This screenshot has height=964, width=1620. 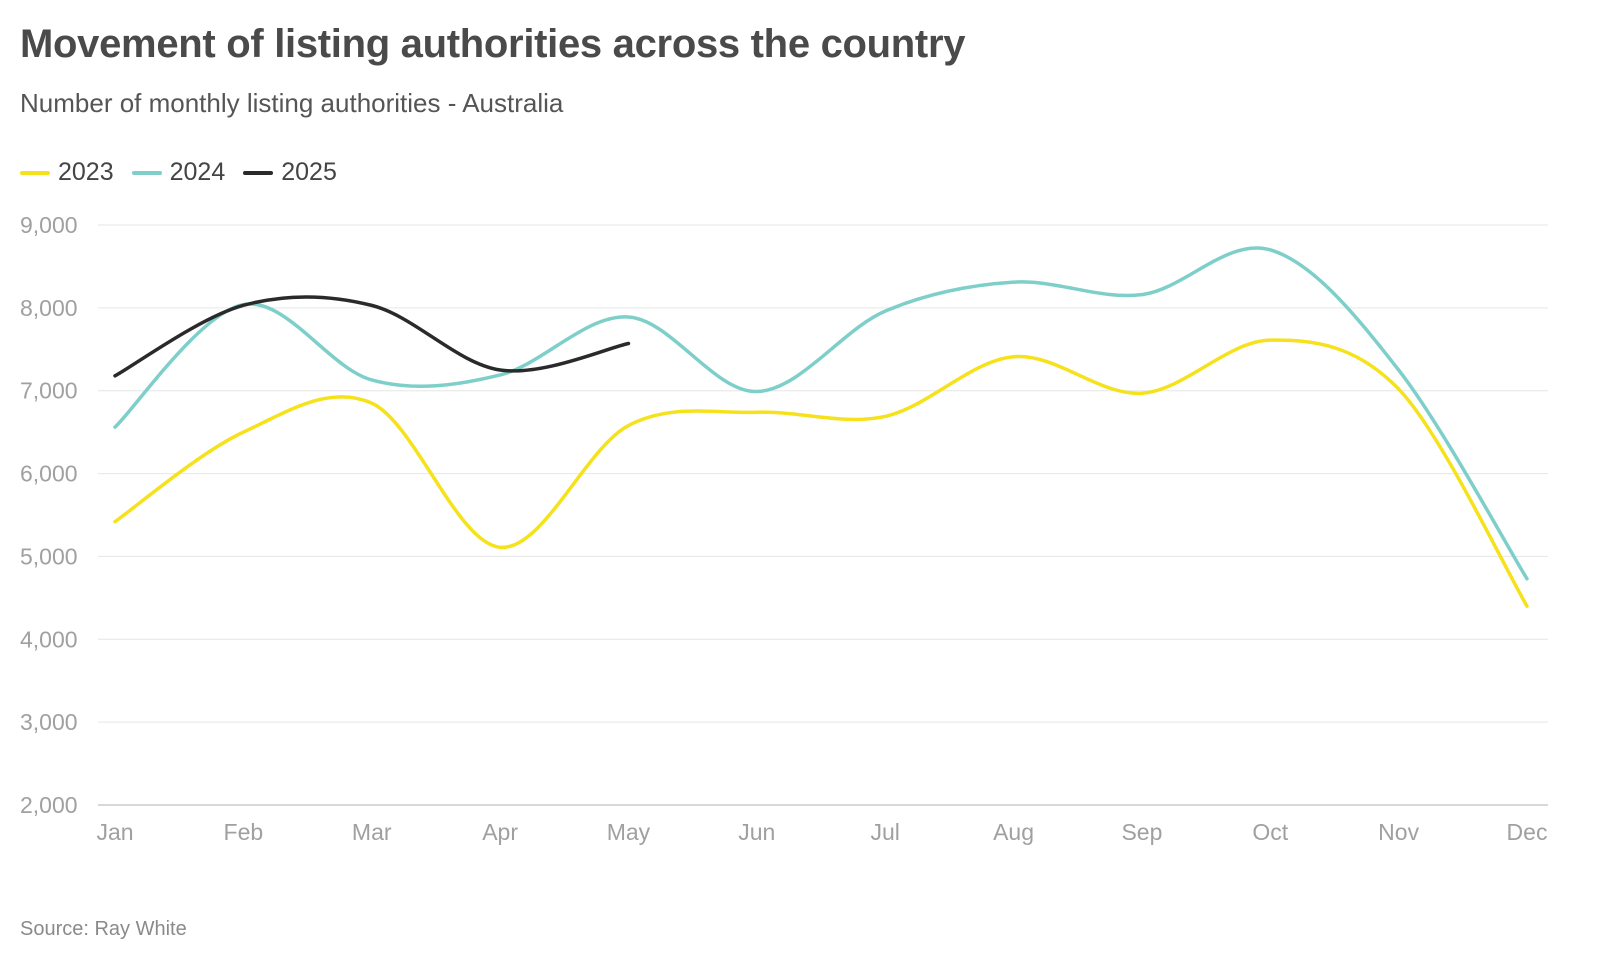 I want to click on y-tick-label: 2,000, so click(x=49, y=805).